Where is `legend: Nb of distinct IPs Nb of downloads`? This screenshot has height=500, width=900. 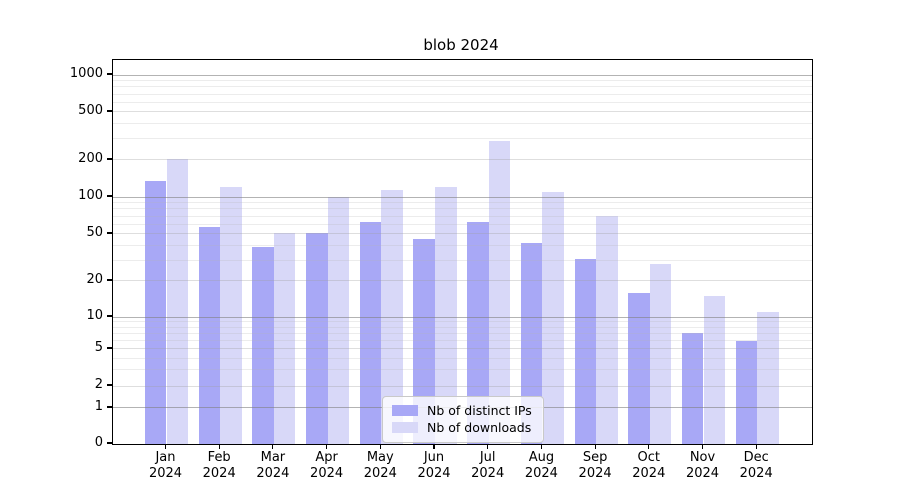 legend: Nb of distinct IPs Nb of downloads is located at coordinates (463, 419).